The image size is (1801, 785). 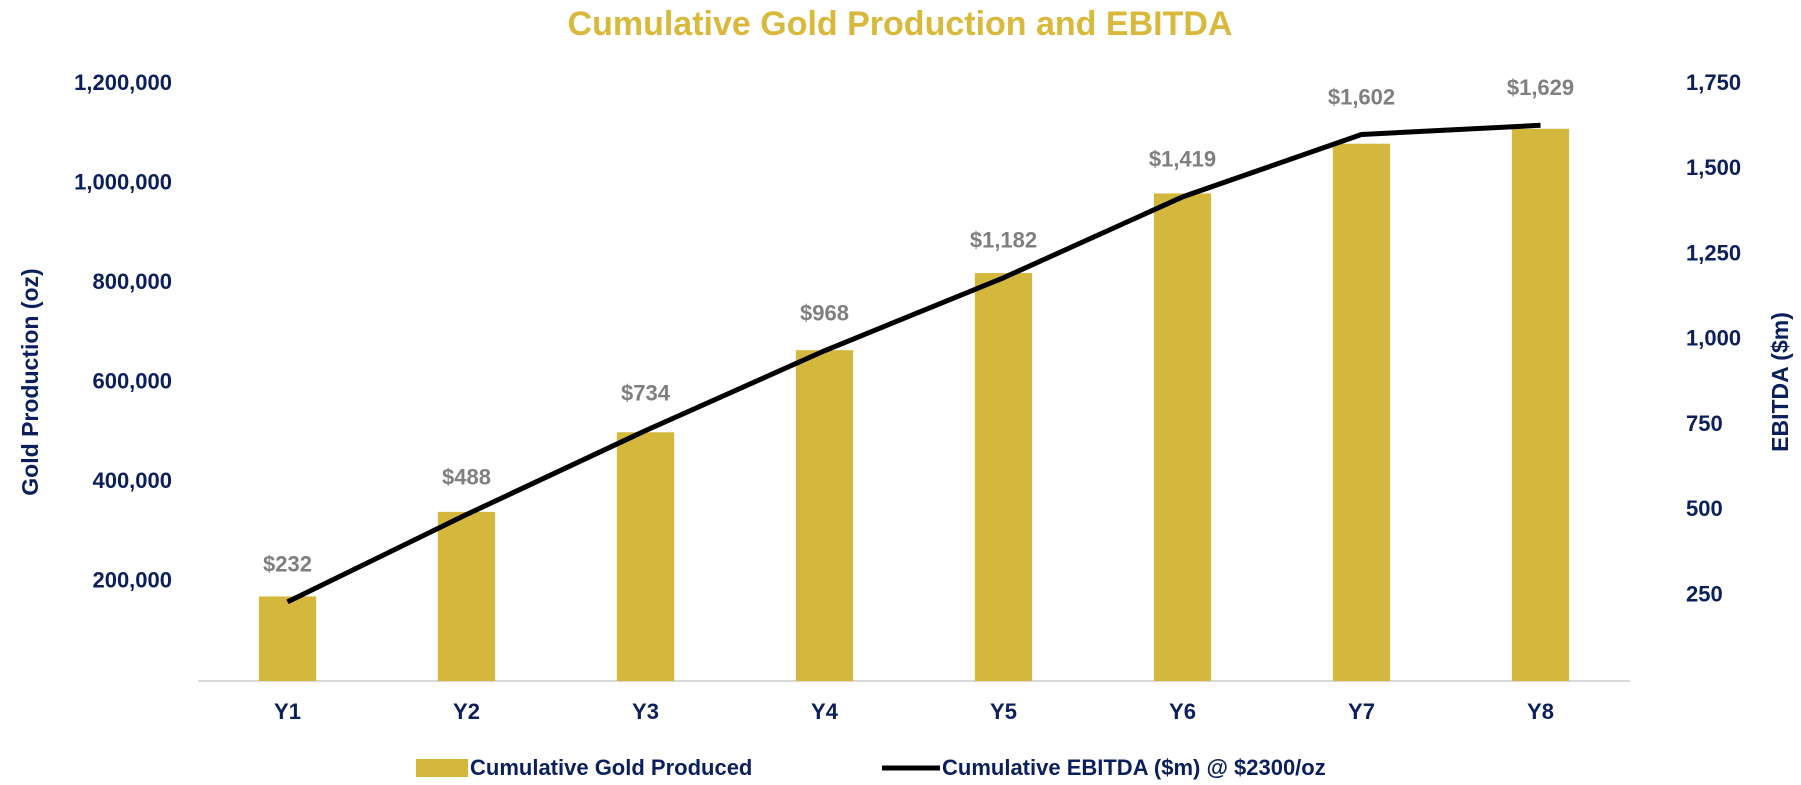 What do you see at coordinates (1780, 382) in the screenshot?
I see `y2-axis-title: EBITDA ($m)` at bounding box center [1780, 382].